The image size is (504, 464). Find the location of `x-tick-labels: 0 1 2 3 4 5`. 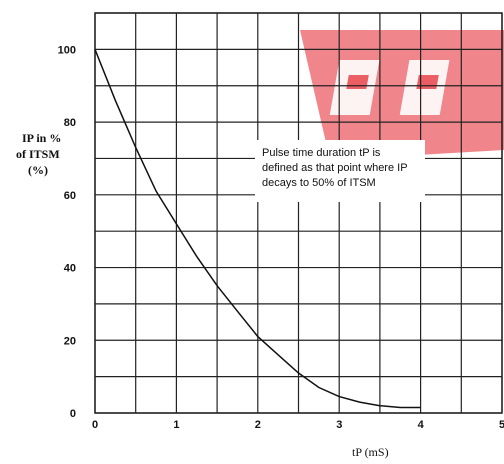

x-tick-labels: 0 1 2 3 4 5 is located at coordinates (298, 425).